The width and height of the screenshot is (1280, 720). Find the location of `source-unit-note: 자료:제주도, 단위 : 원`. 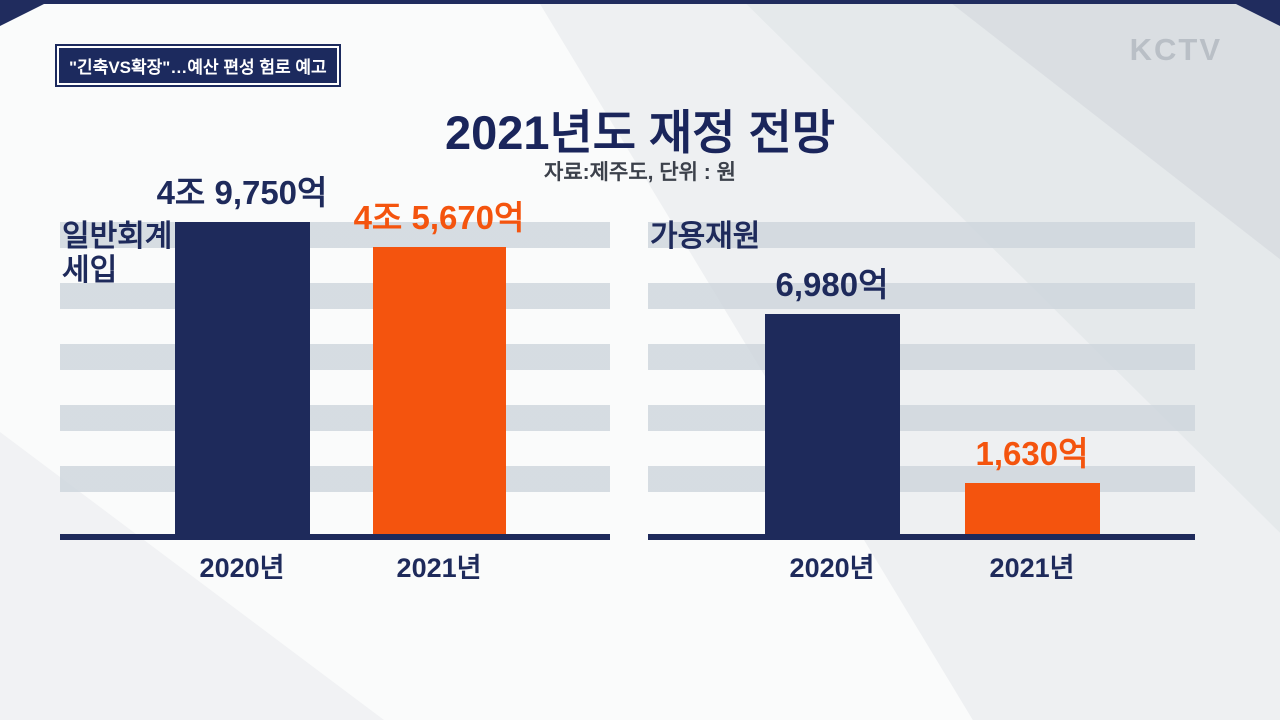

source-unit-note: 자료:제주도, 단위 : 원 is located at coordinates (640, 172).